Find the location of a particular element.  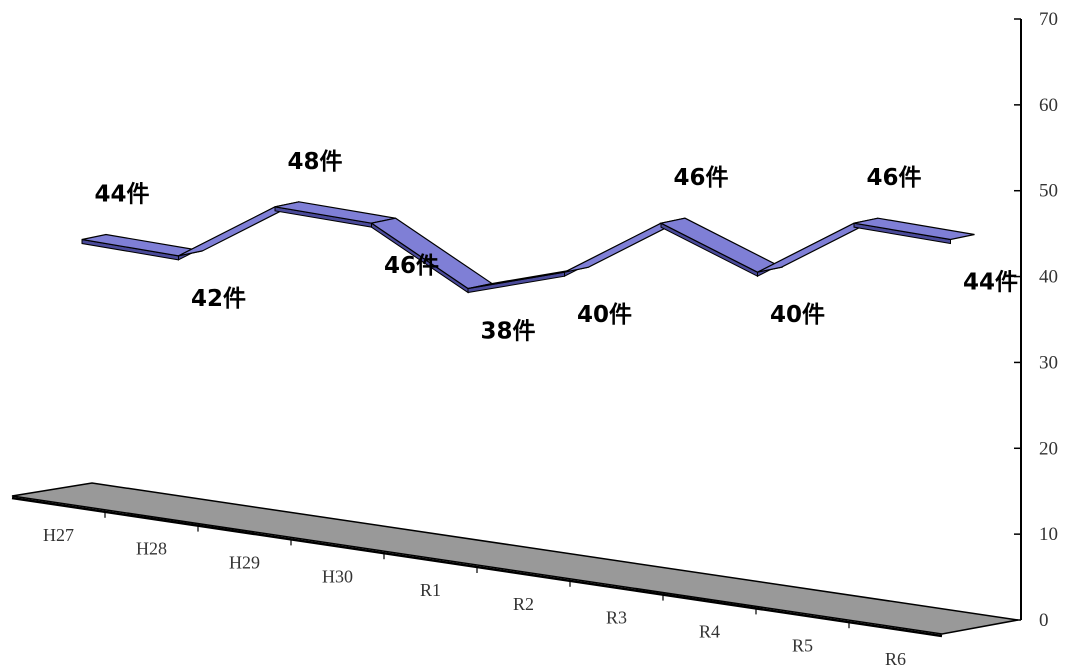

x-tick-label: H29 is located at coordinates (244, 563).